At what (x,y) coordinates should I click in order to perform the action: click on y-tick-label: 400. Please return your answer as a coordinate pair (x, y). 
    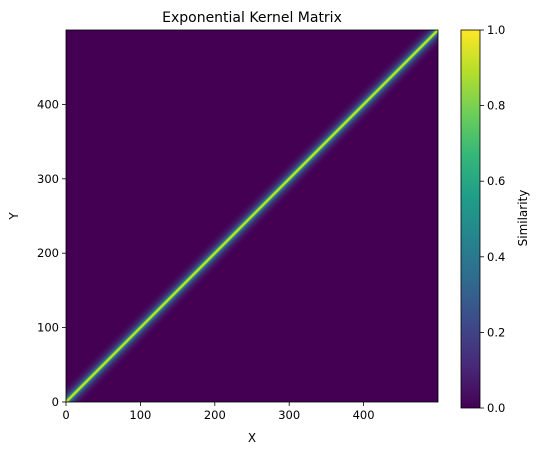
    Looking at the image, I should click on (48, 104).